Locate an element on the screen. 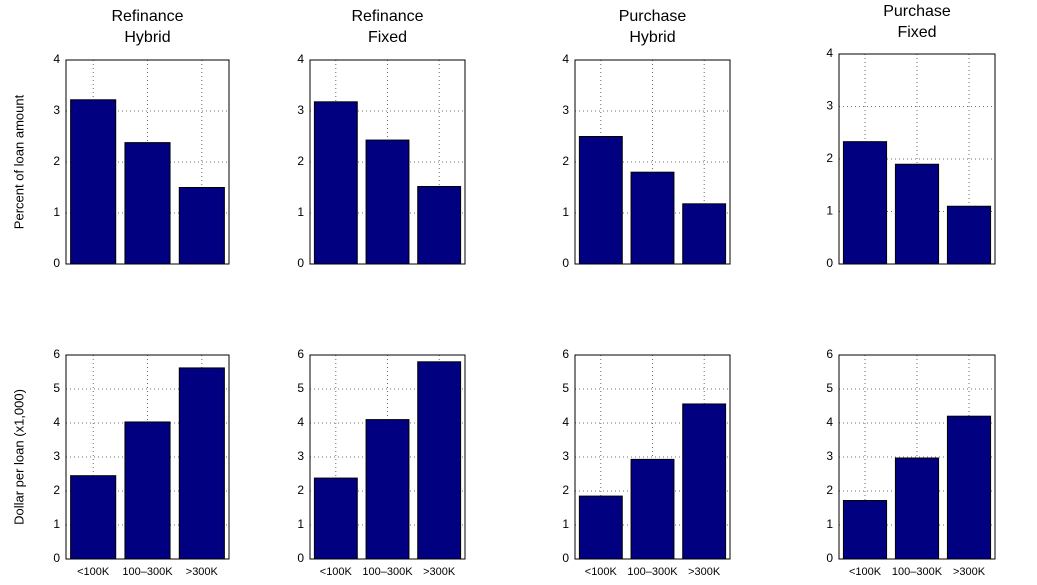  y-axis-label: Percent of loan amount is located at coordinates (18, 161).